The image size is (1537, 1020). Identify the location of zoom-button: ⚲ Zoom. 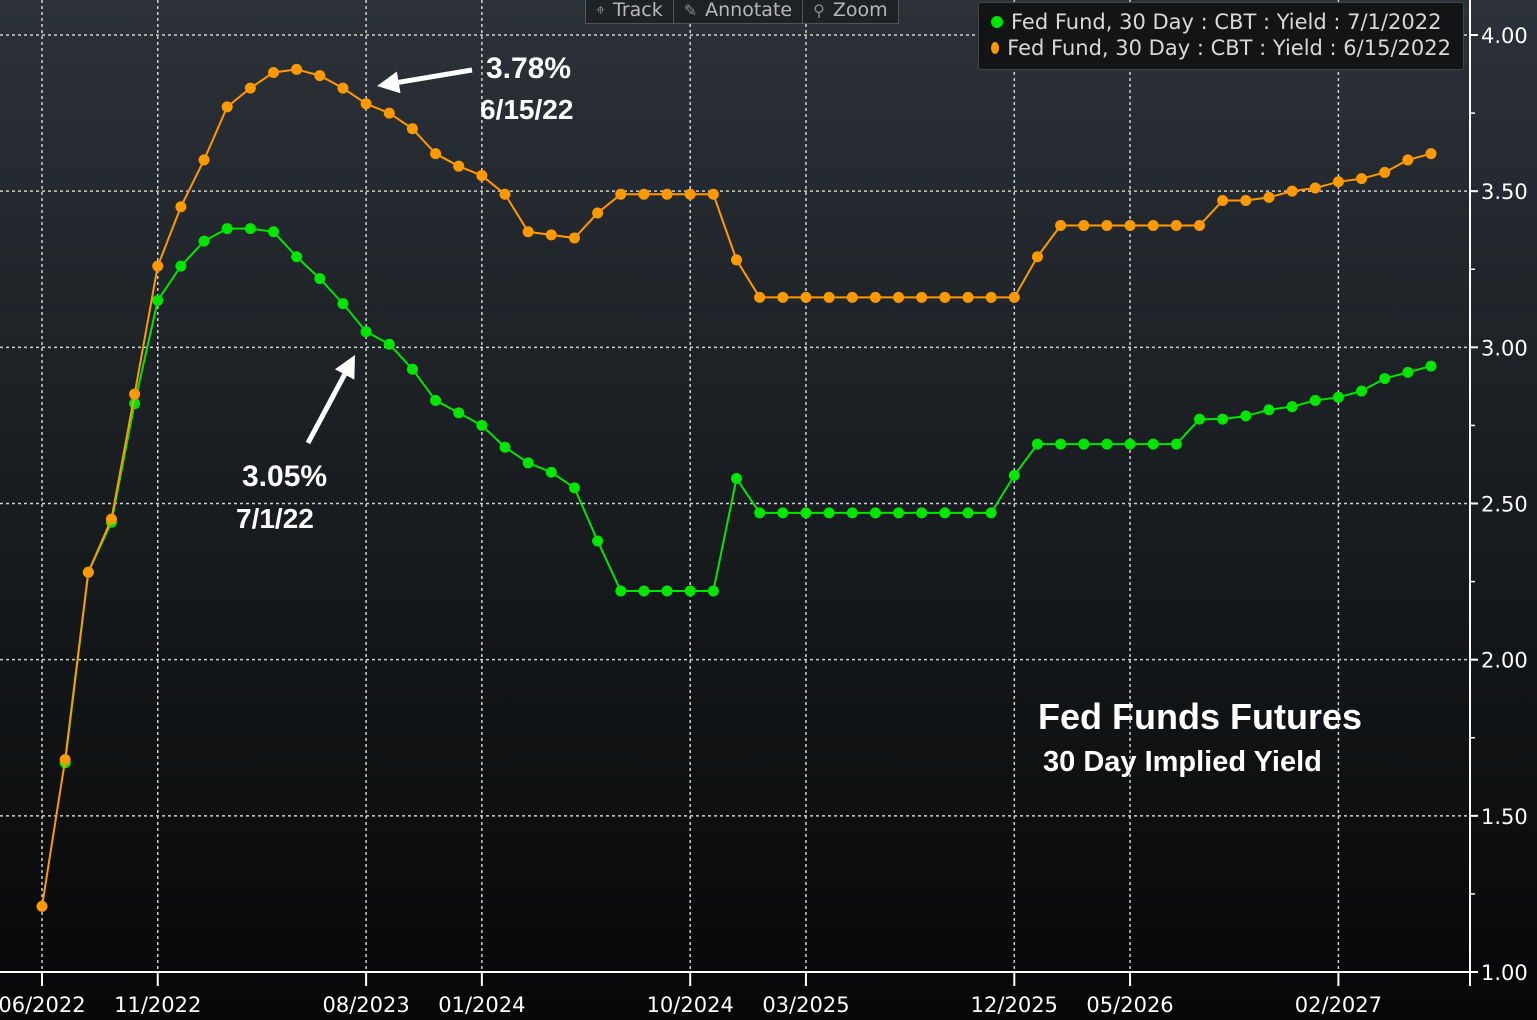
(850, 11).